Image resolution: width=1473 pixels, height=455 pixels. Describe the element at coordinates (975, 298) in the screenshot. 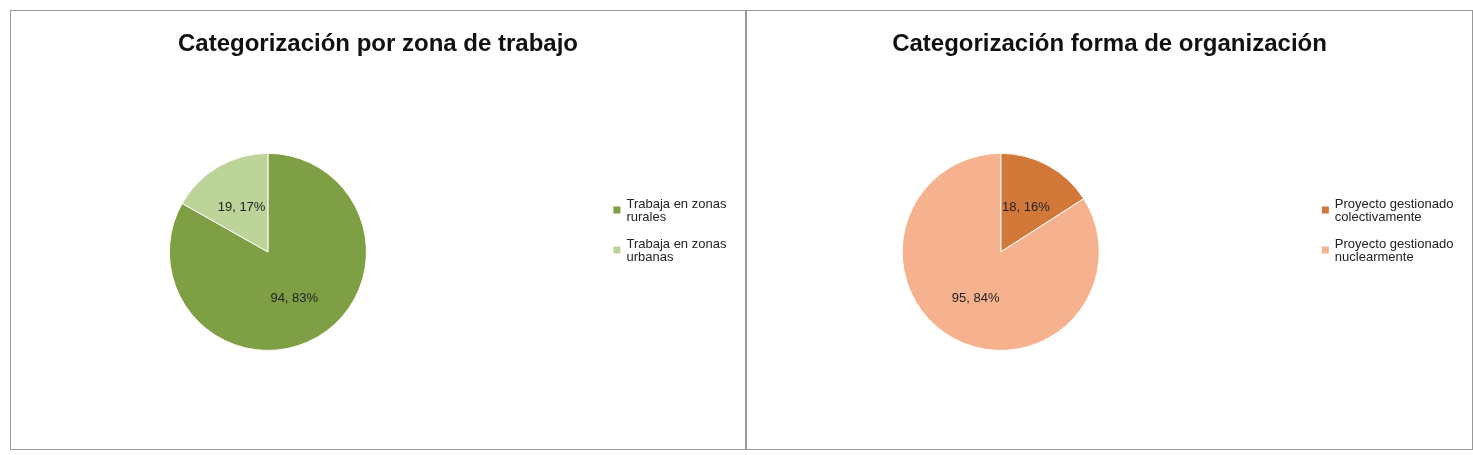

I see `data-label: 95, 84%` at that location.